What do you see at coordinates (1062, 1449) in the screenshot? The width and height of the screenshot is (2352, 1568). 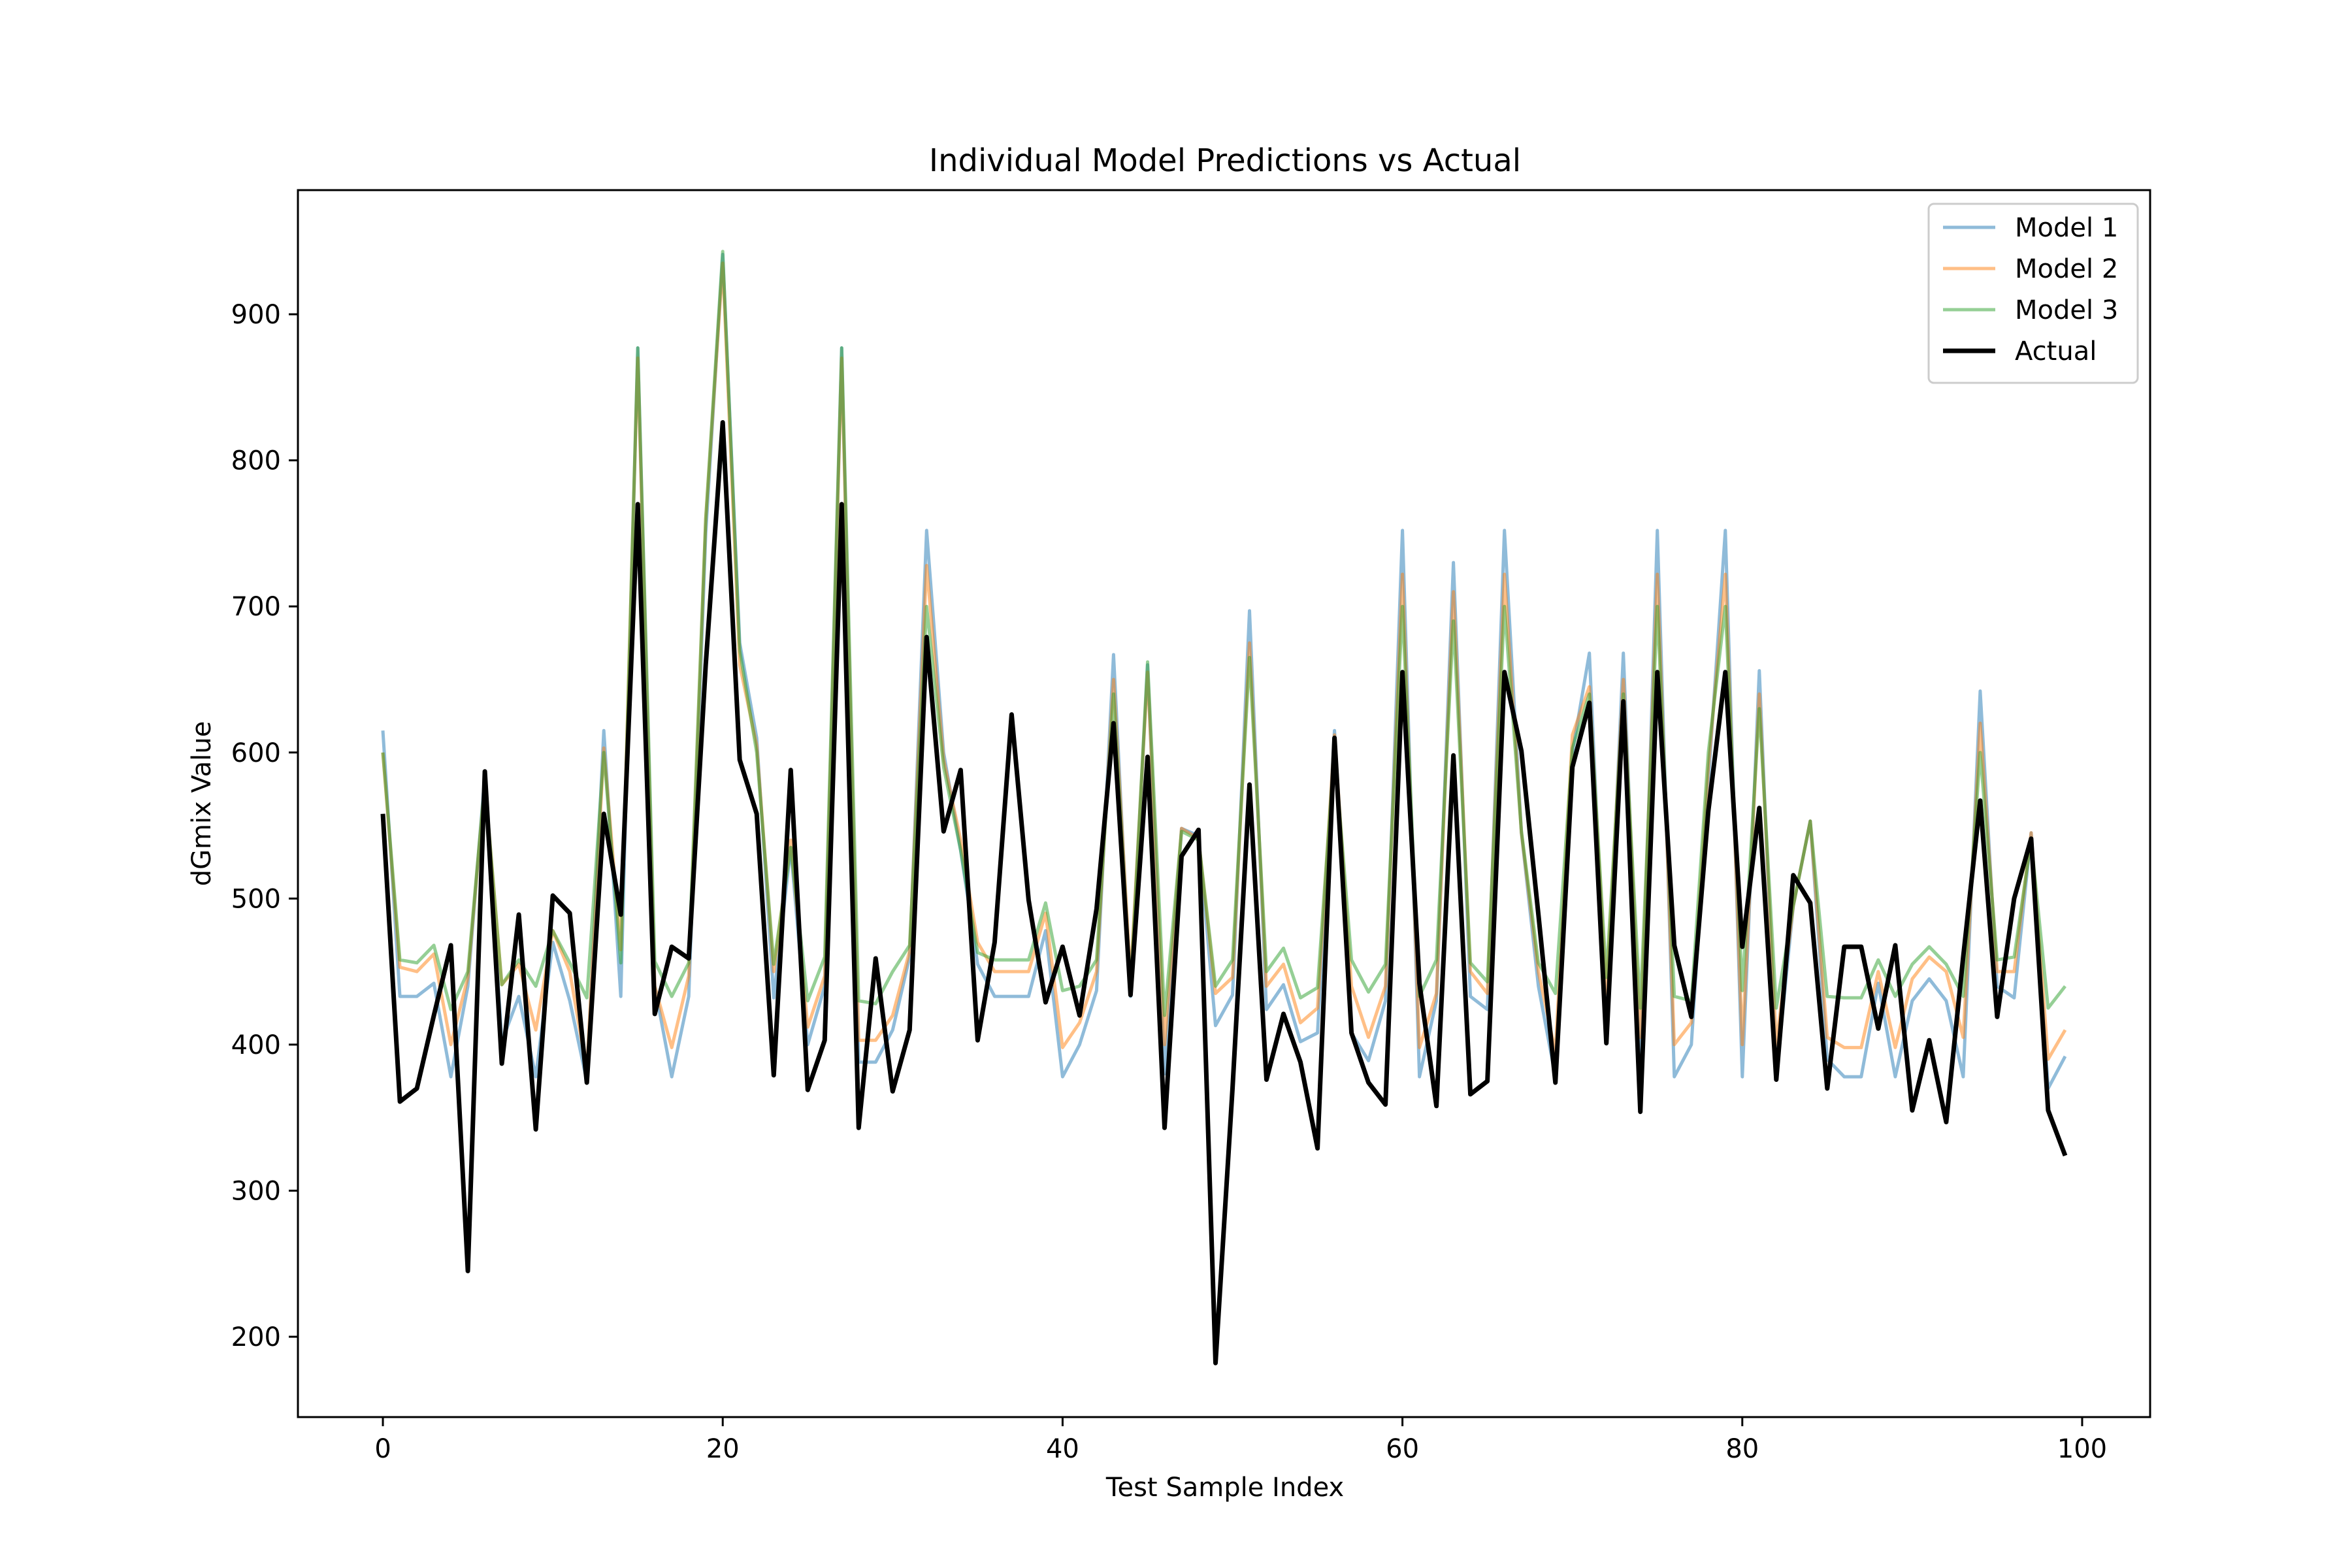 I see `x-tick-label: 40` at bounding box center [1062, 1449].